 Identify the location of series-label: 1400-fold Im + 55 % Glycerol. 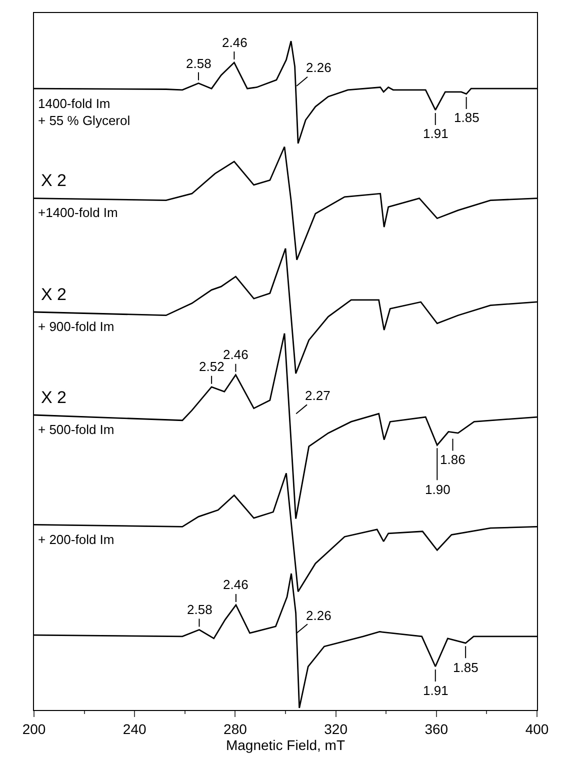
(84, 112).